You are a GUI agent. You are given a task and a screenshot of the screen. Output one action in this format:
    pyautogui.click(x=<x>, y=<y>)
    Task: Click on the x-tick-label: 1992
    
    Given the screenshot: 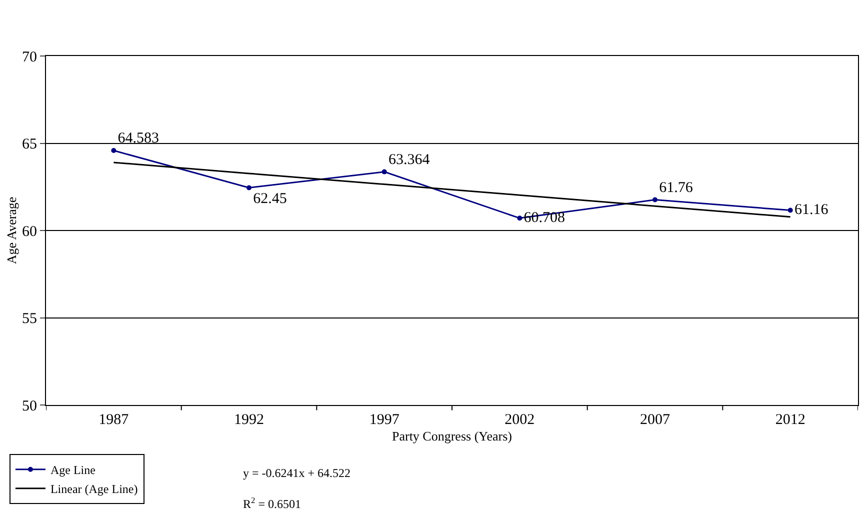 What is the action you would take?
    pyautogui.click(x=249, y=420)
    